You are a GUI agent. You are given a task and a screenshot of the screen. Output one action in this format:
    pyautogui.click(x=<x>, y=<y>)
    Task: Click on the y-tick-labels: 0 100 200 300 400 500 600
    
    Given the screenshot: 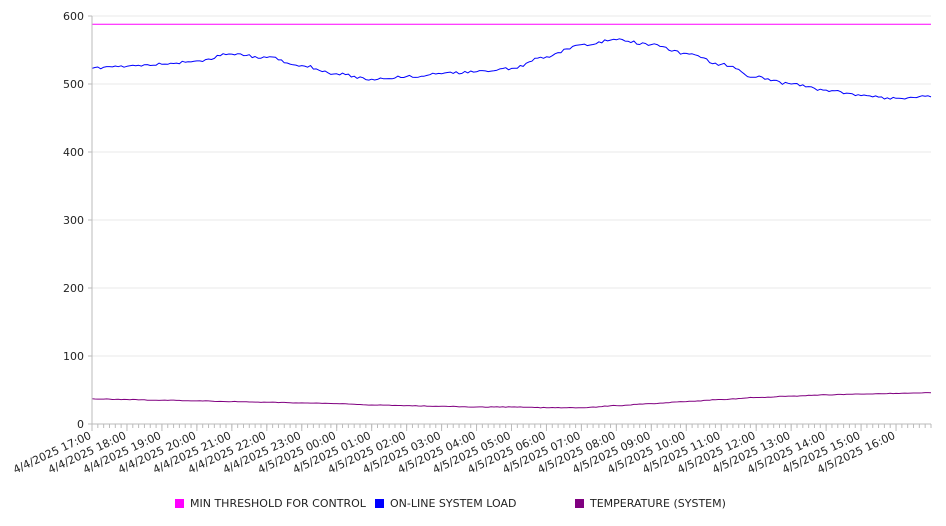 What is the action you would take?
    pyautogui.click(x=73, y=220)
    